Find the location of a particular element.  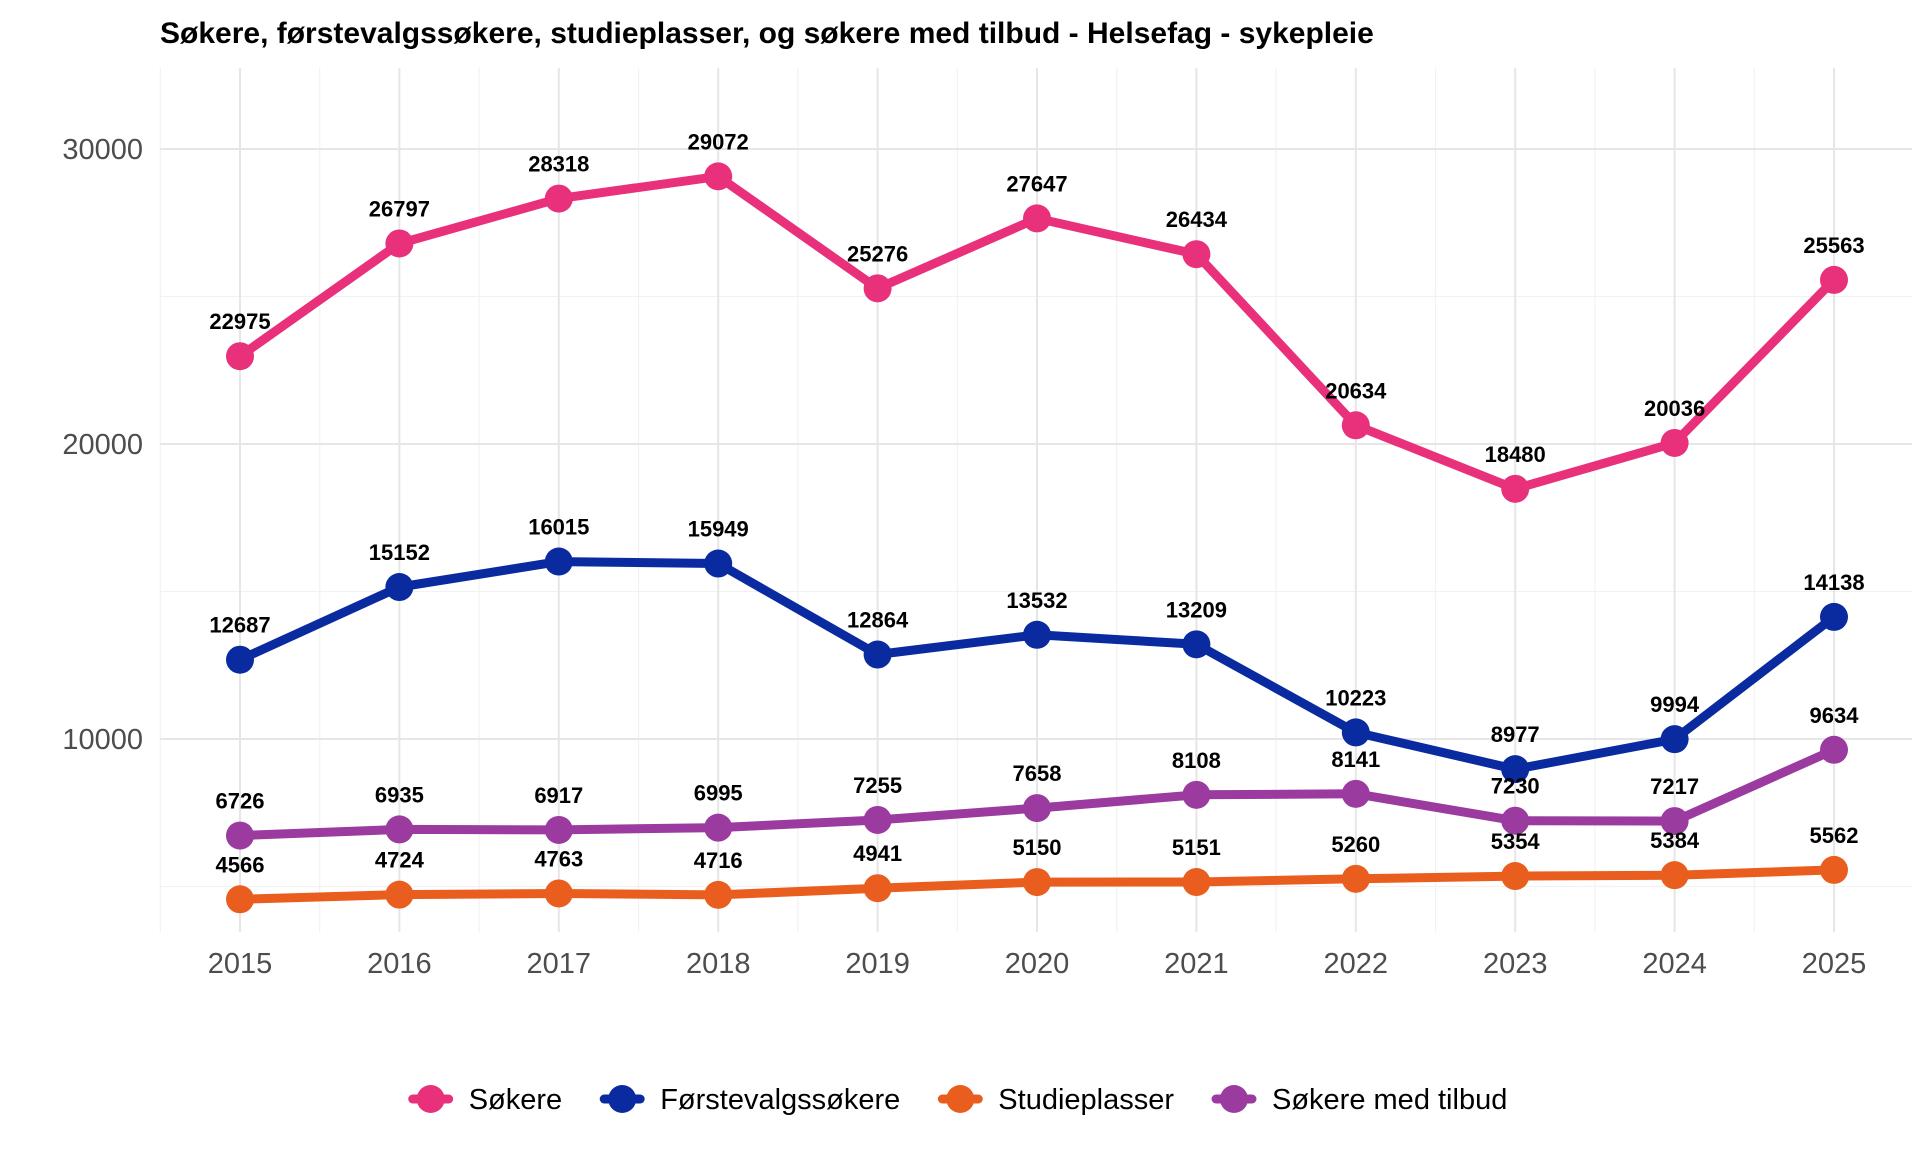

legend-item: Førstevalgssøkere is located at coordinates (749, 1100).